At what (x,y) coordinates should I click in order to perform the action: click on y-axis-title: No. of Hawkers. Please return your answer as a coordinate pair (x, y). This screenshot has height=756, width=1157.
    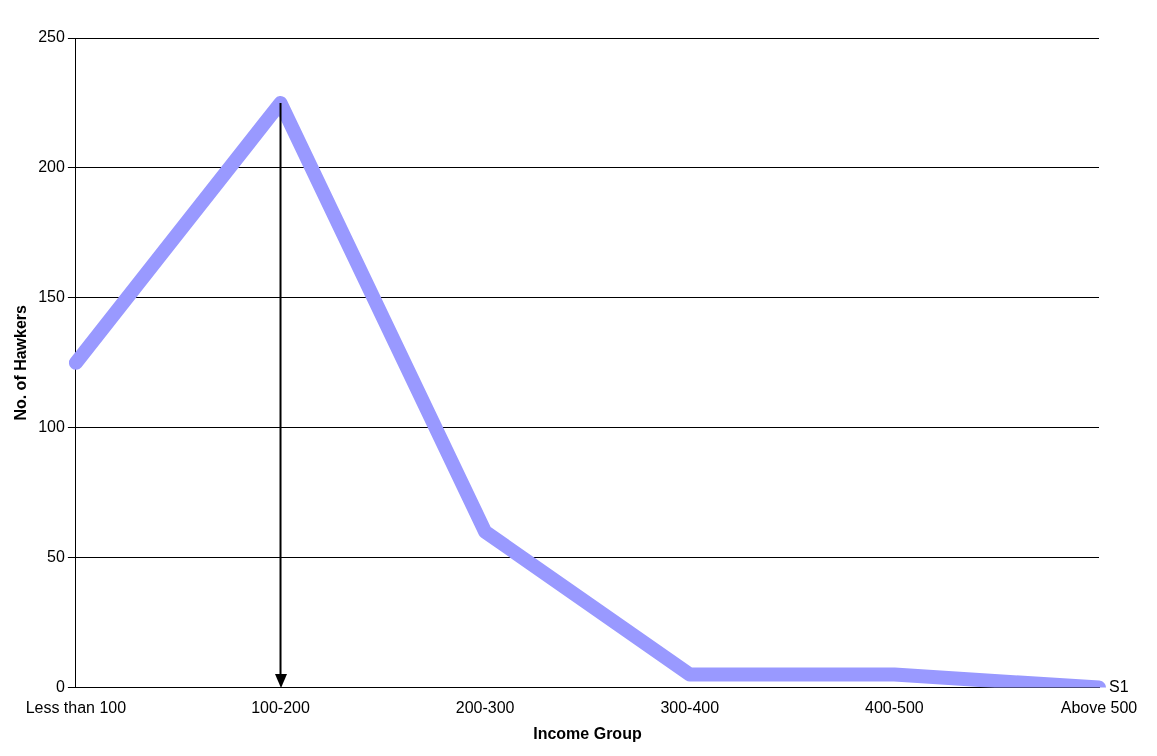
    Looking at the image, I should click on (21, 362).